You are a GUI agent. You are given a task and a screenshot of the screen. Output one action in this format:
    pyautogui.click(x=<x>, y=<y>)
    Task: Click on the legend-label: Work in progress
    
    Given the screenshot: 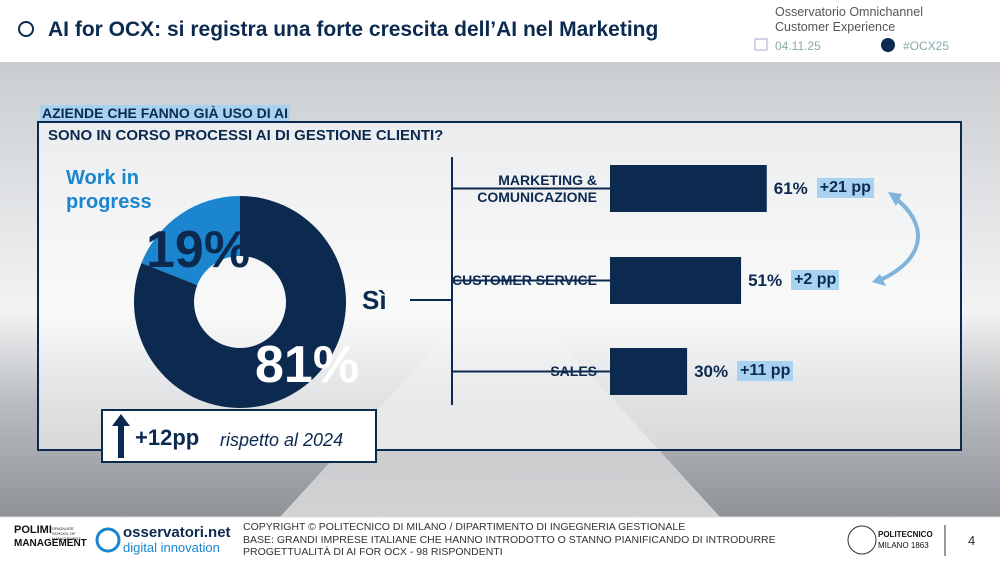 What is the action you would take?
    pyautogui.click(x=109, y=190)
    